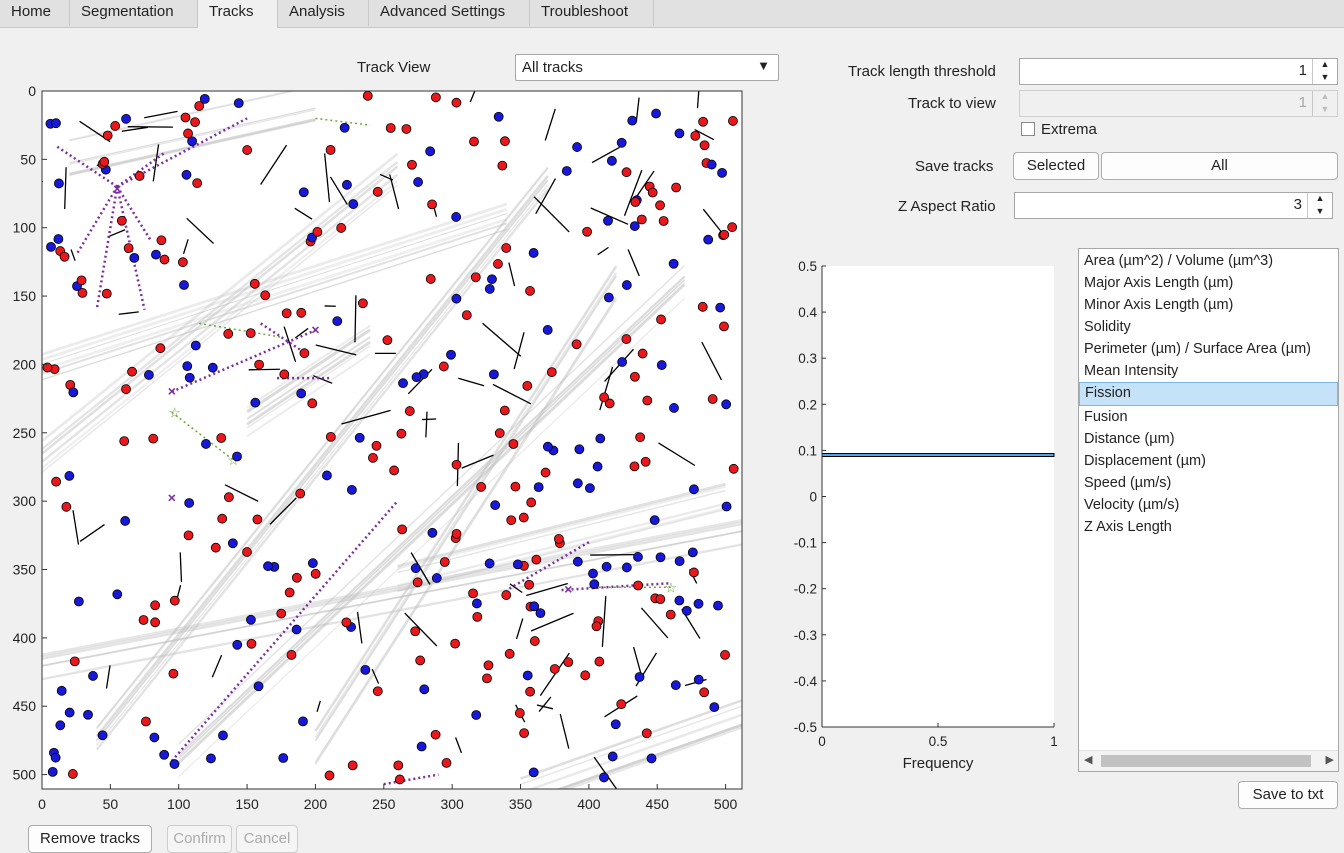  Describe the element at coordinates (1173, 205) in the screenshot. I see `z-aspect-ratio-spinner: 3 ▲▼` at that location.